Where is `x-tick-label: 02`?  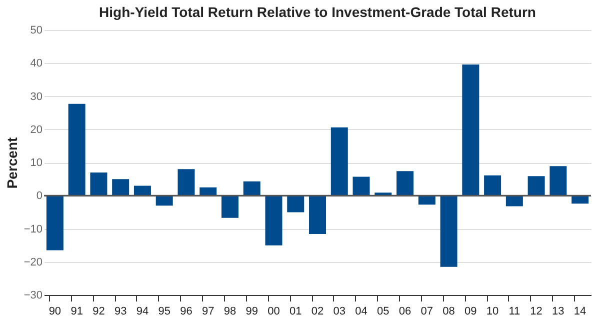
x-tick-label: 02 is located at coordinates (317, 312).